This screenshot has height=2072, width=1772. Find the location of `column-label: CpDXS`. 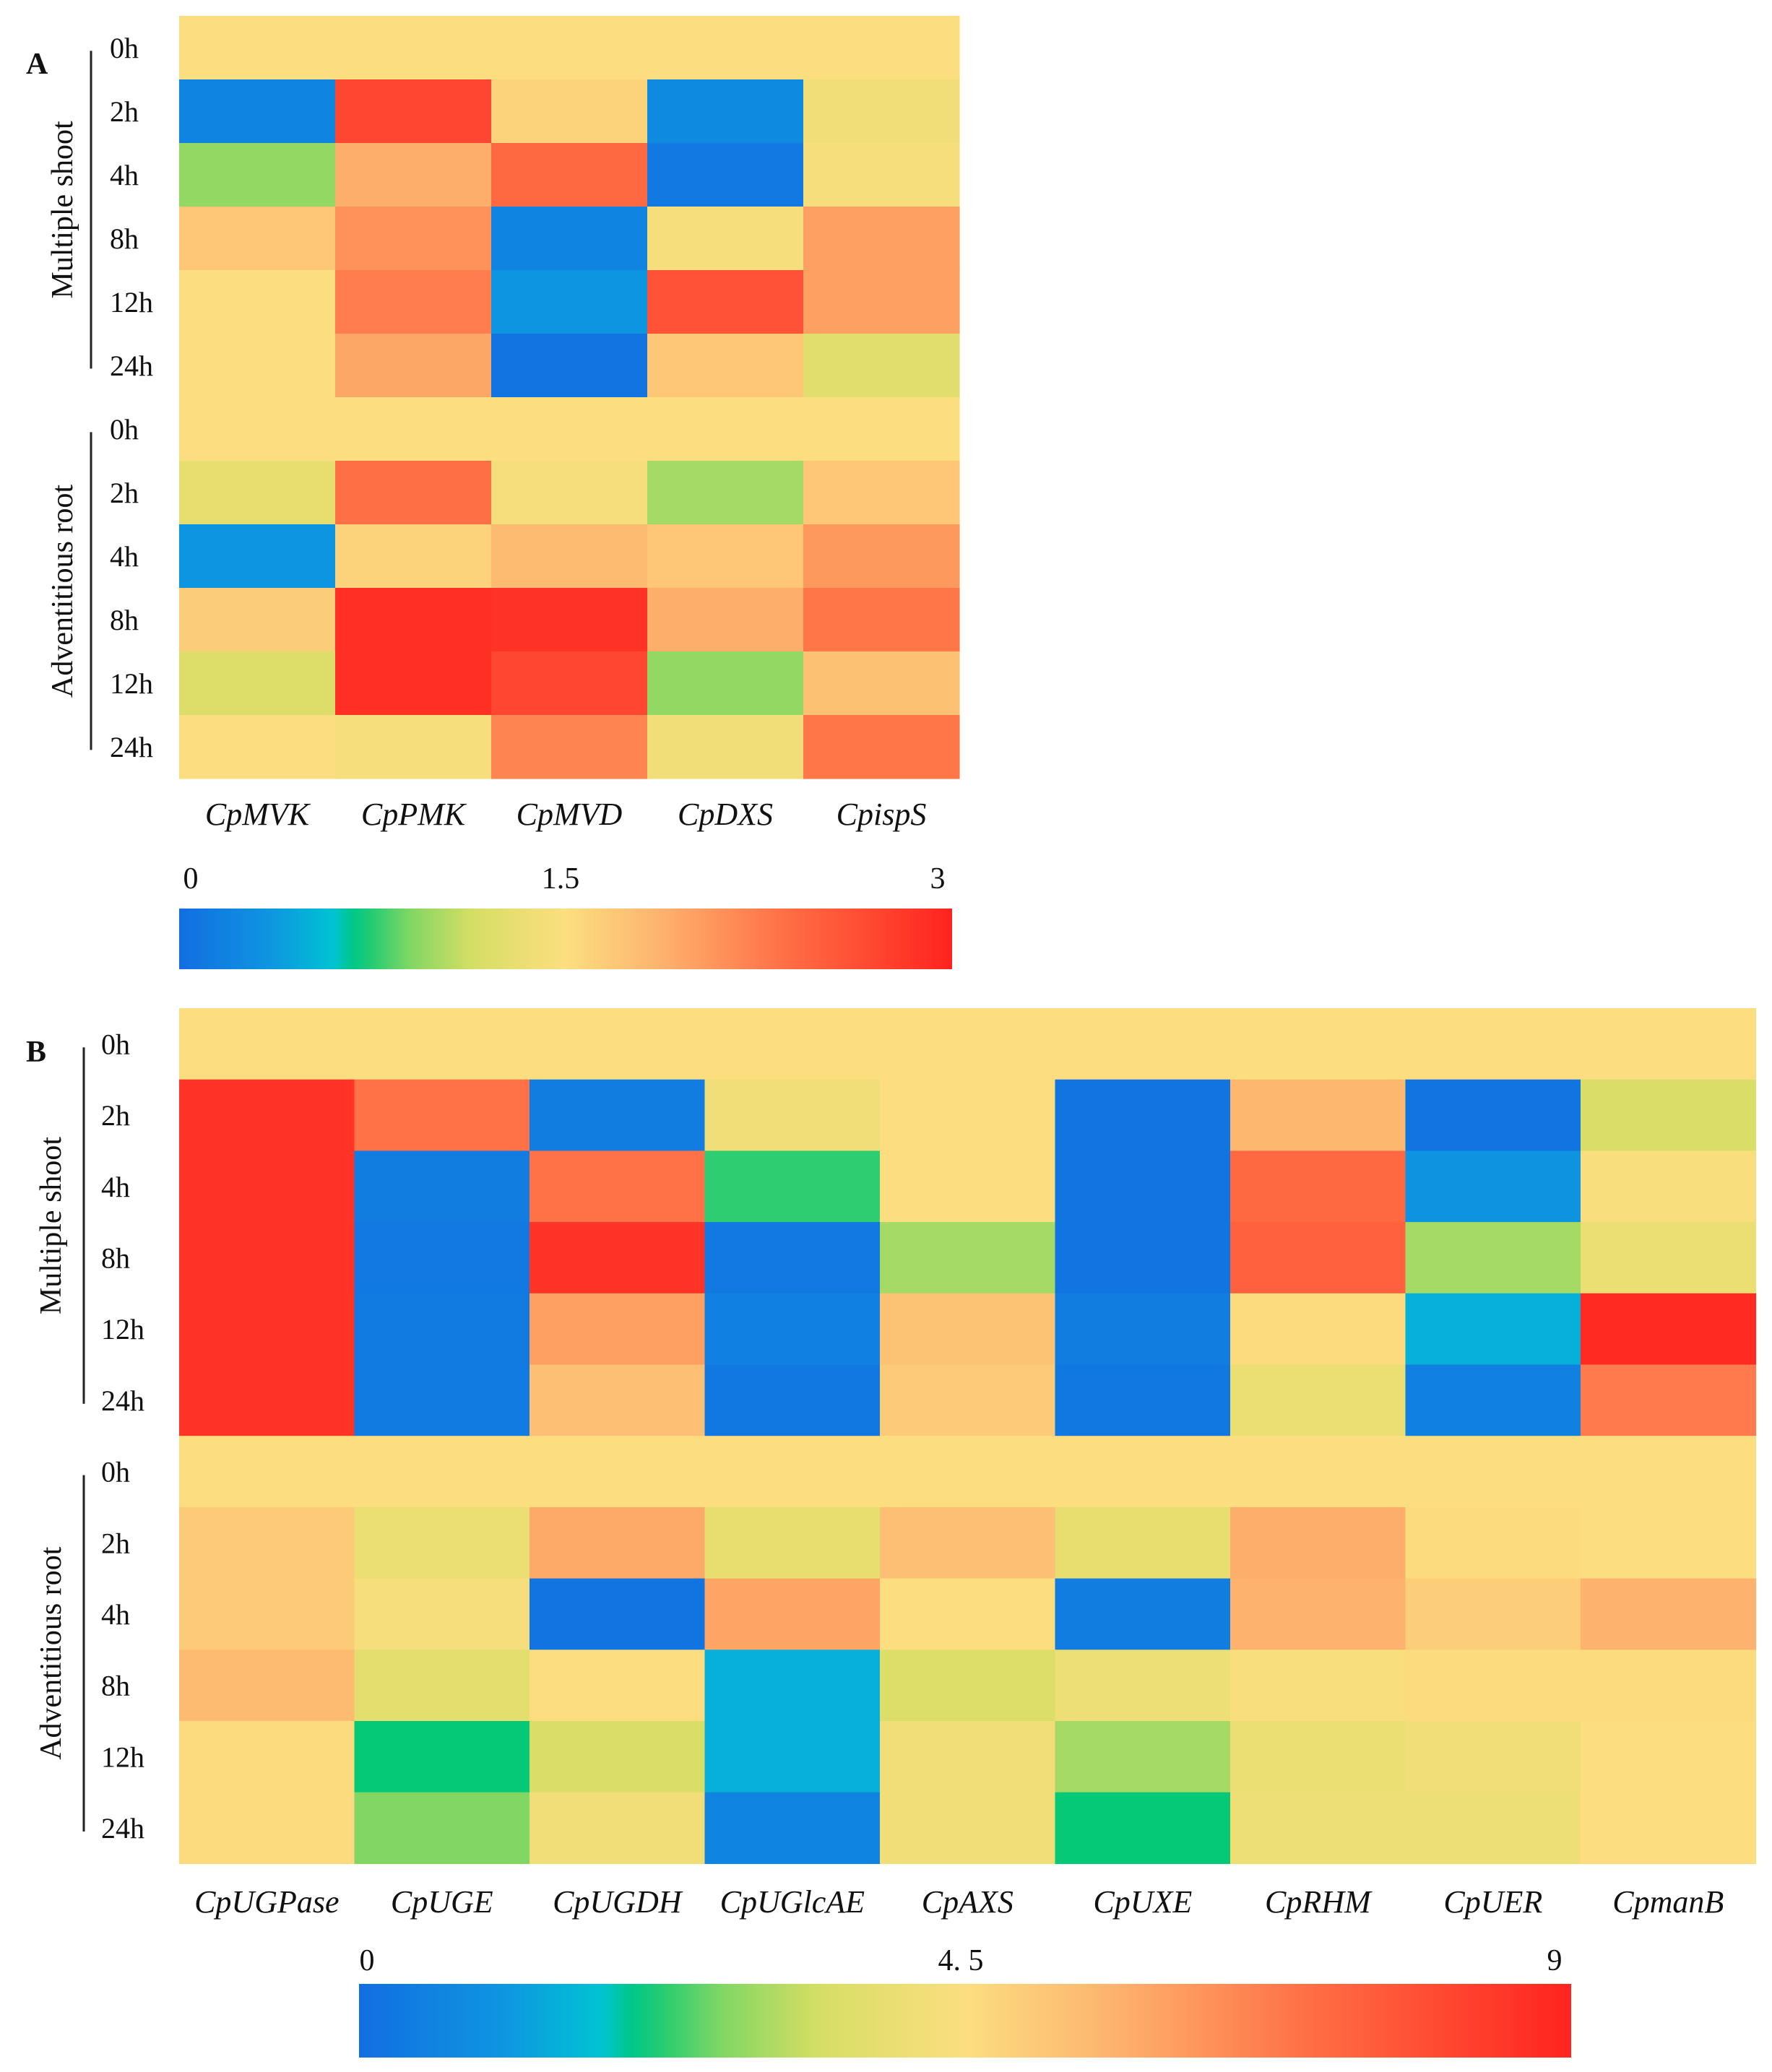

column-label: CpDXS is located at coordinates (725, 814).